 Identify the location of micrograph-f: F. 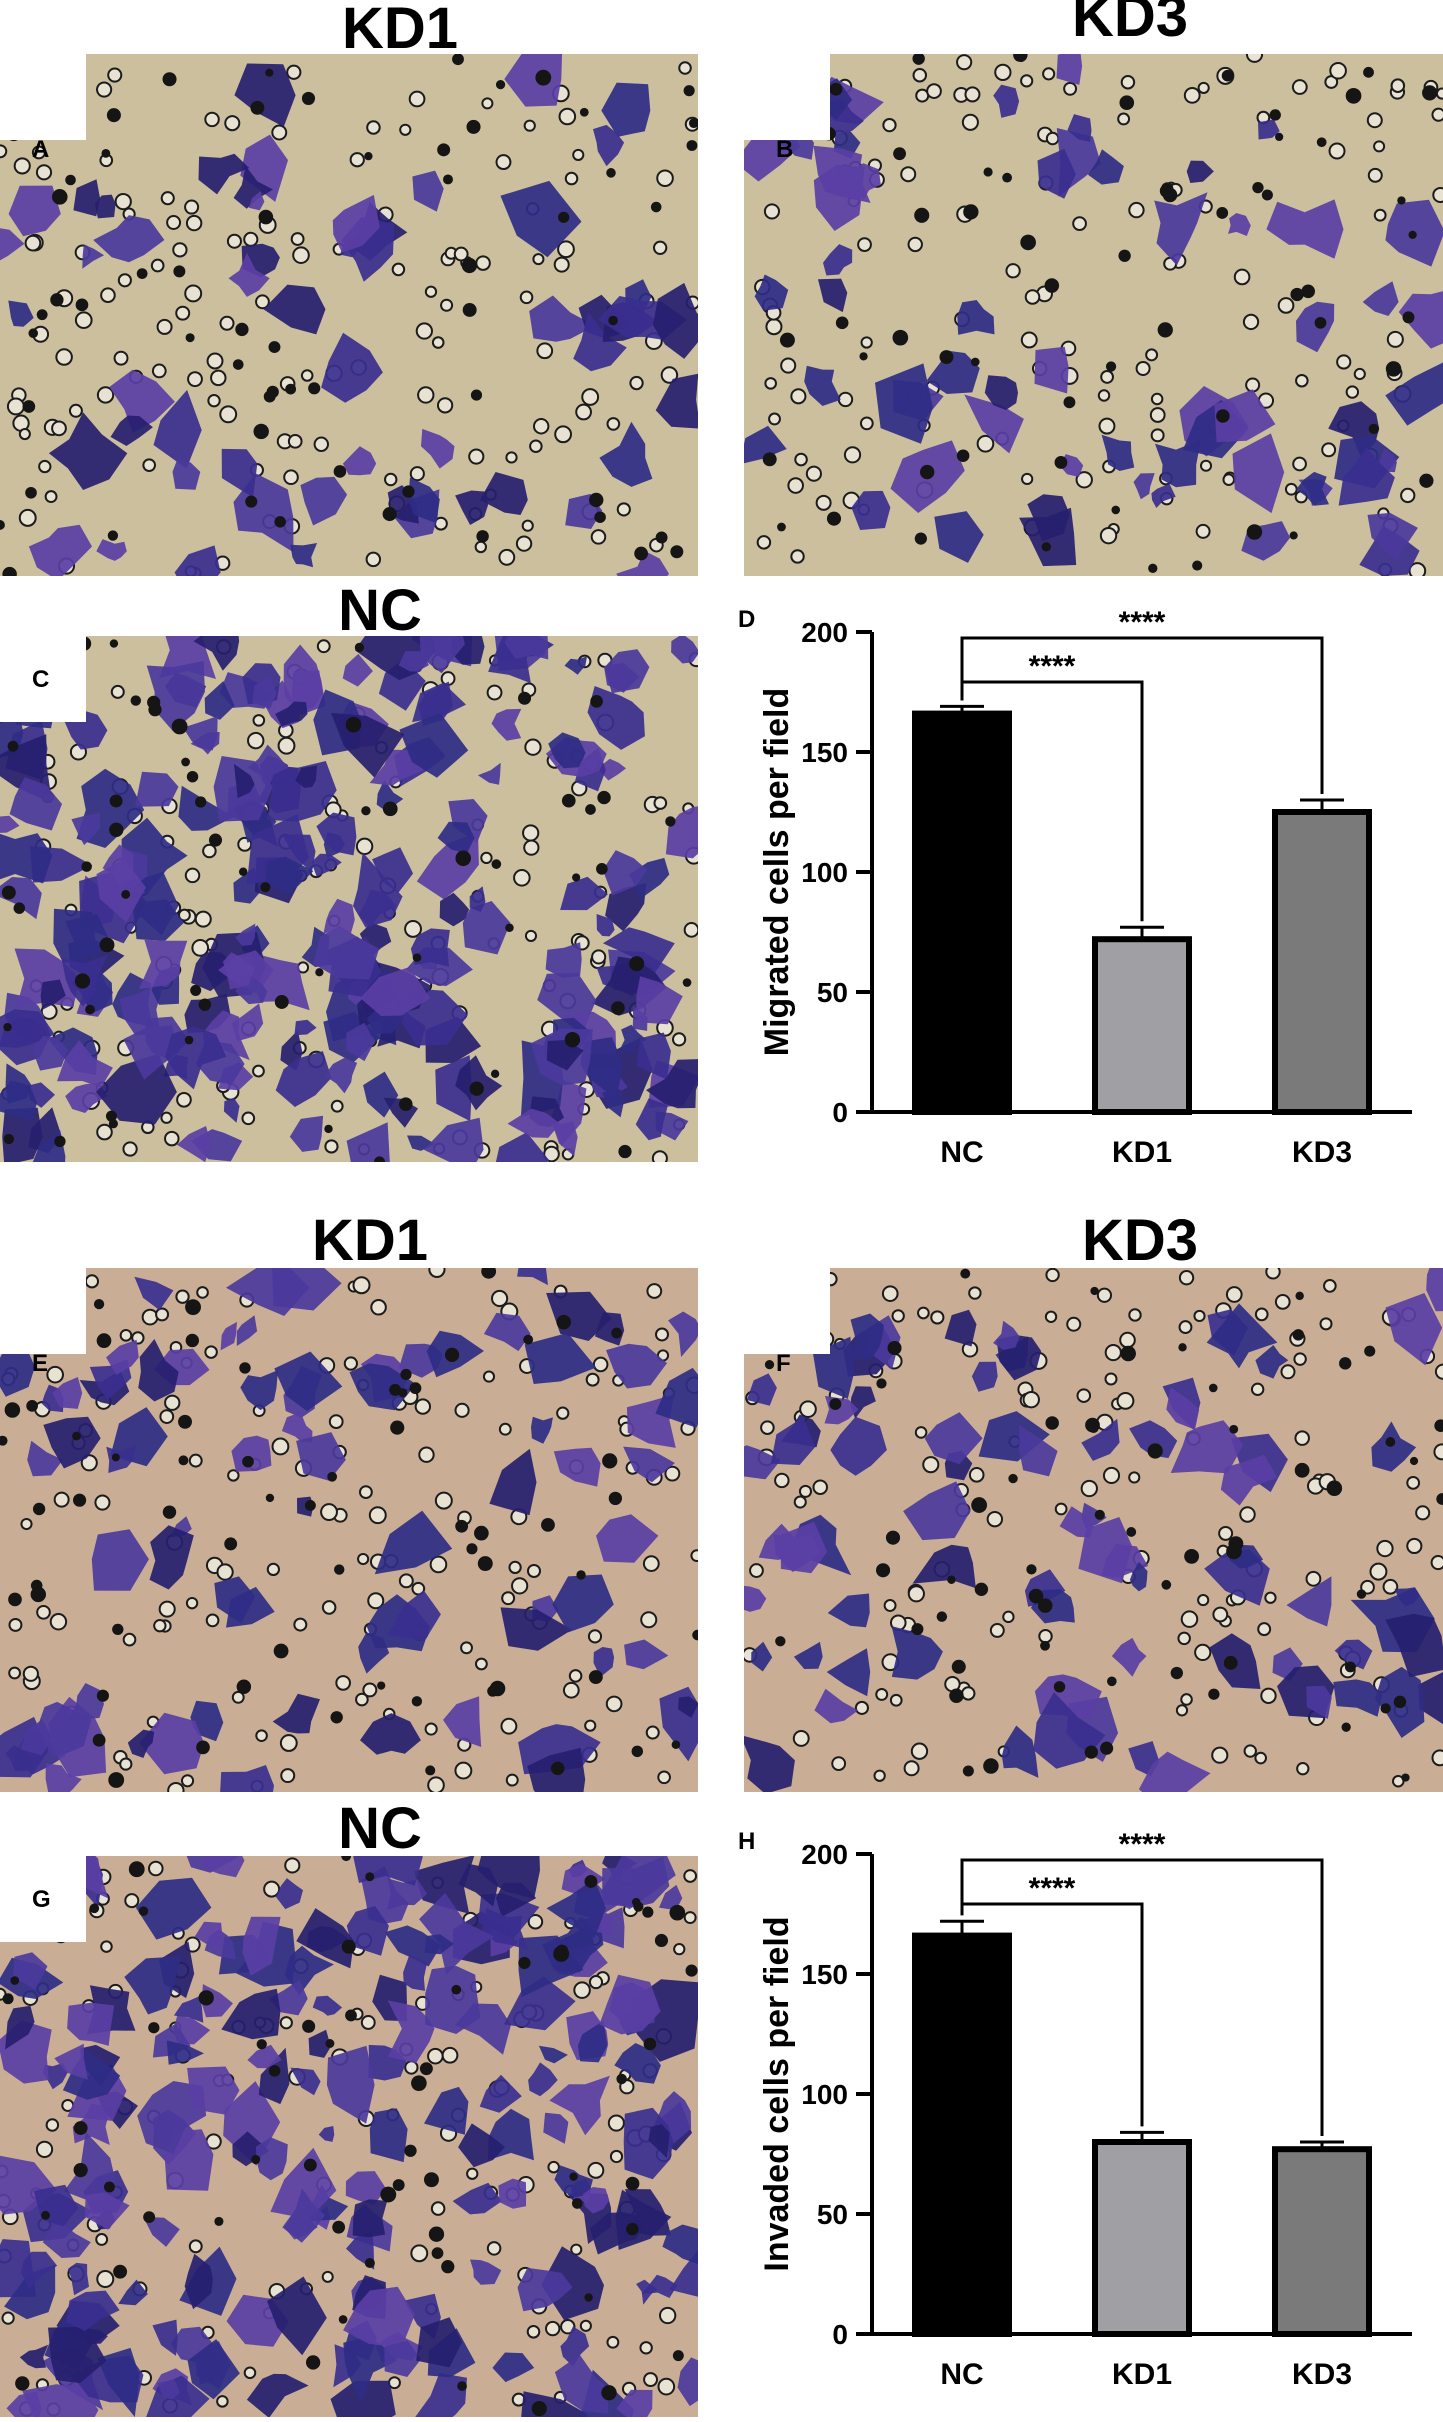
(1093, 1530).